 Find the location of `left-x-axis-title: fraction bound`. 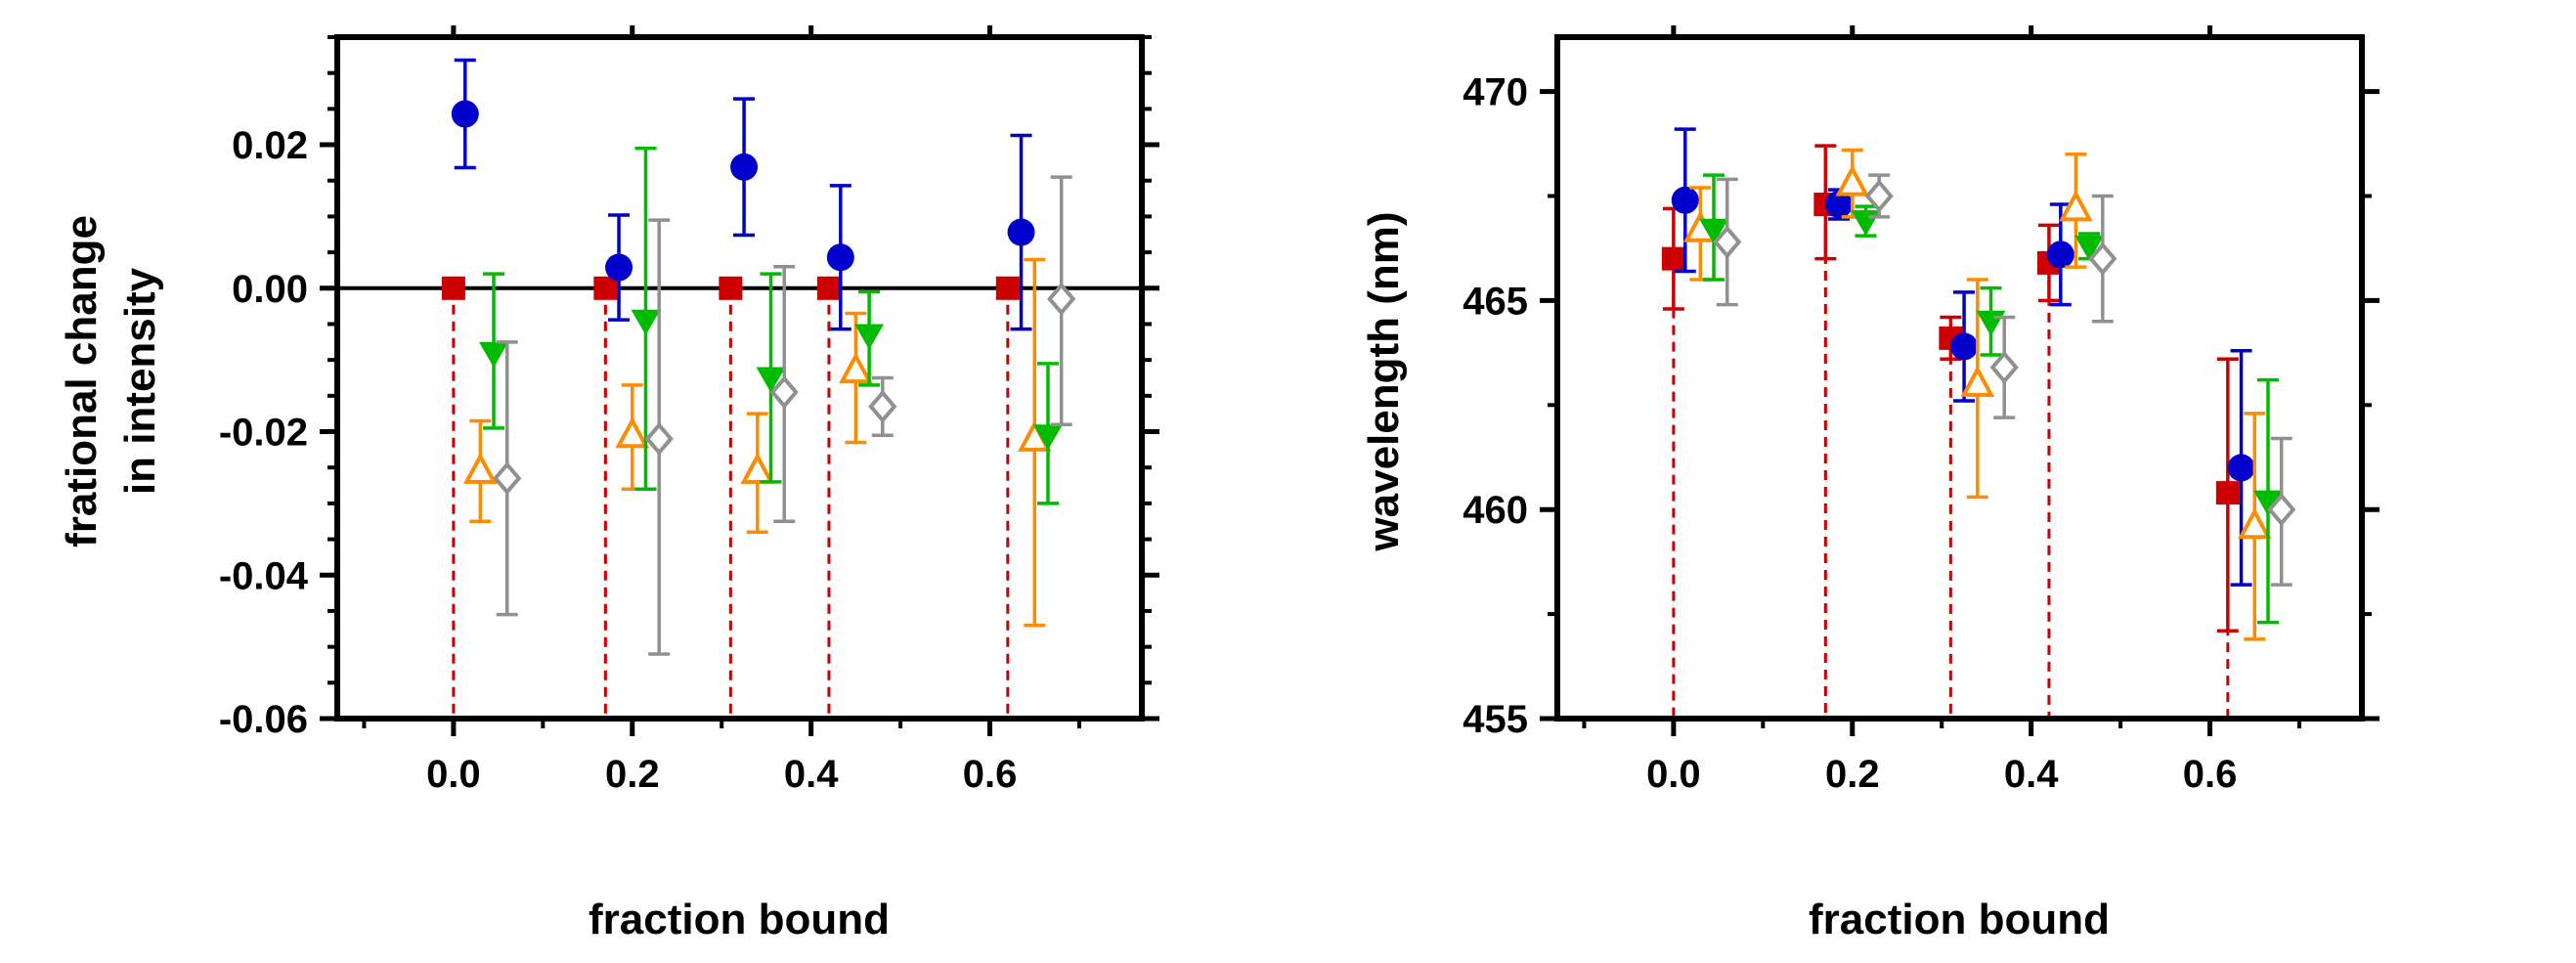

left-x-axis-title: fraction bound is located at coordinates (740, 920).